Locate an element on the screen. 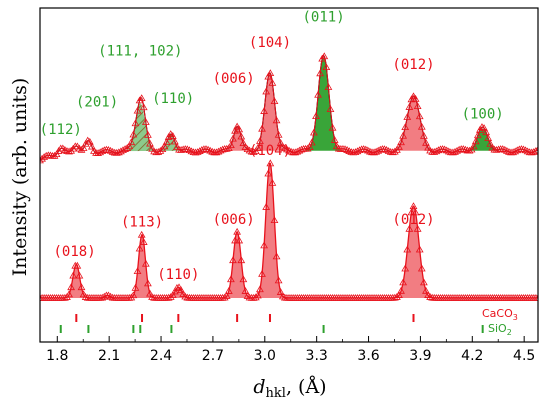  x-axis-label: dhkl, (Å) is located at coordinates (289, 388).